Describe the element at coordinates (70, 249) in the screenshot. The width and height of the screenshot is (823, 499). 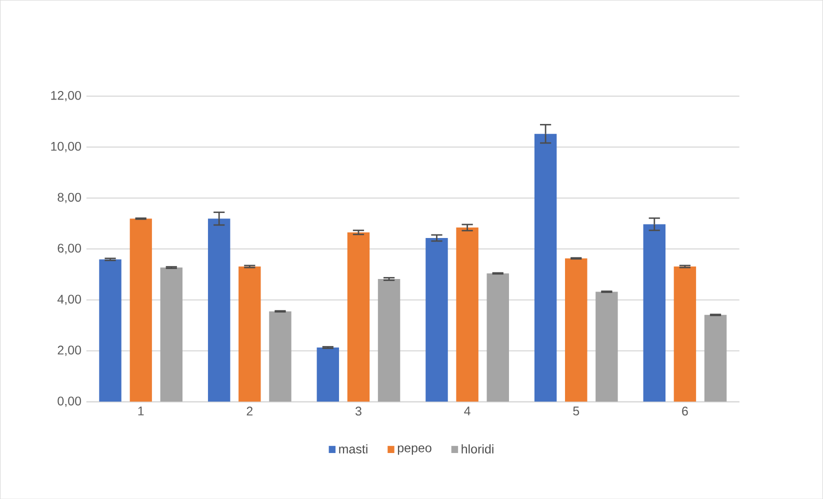
I see `y-tick-label: 6,00` at that location.